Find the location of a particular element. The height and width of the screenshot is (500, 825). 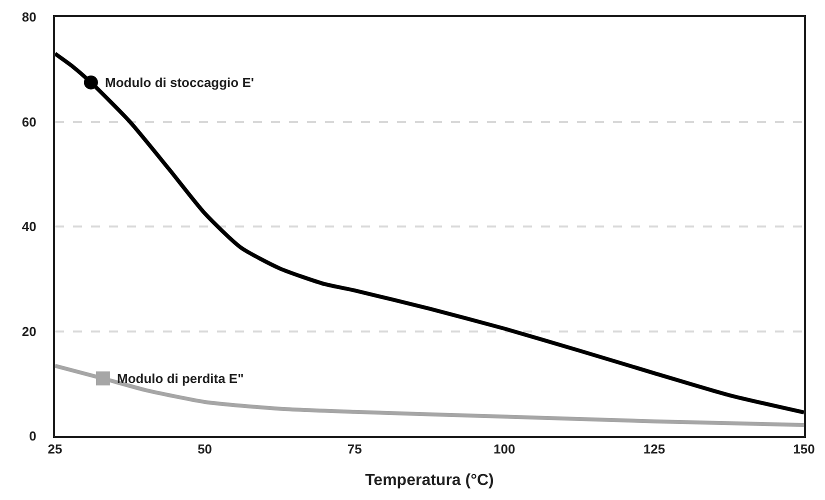

annotation: Modulo di perdita E" is located at coordinates (180, 378).